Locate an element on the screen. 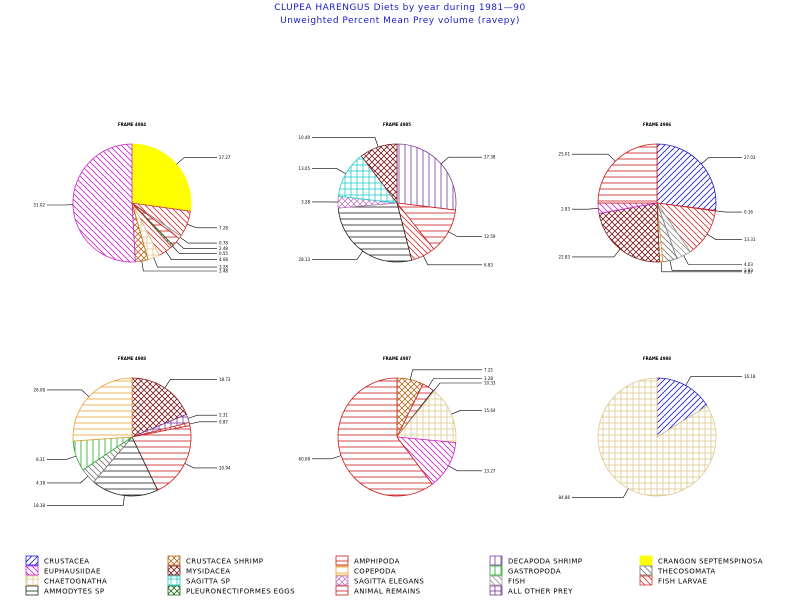 The image size is (800, 600). legend-label: CHAETOGNATHA is located at coordinates (75, 582).